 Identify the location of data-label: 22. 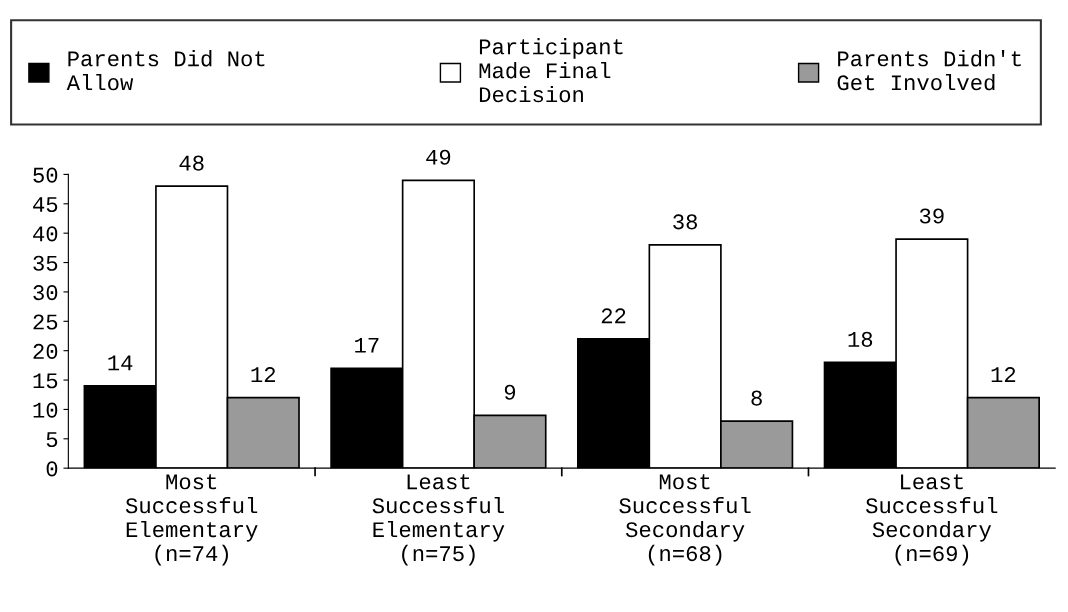
(613, 316).